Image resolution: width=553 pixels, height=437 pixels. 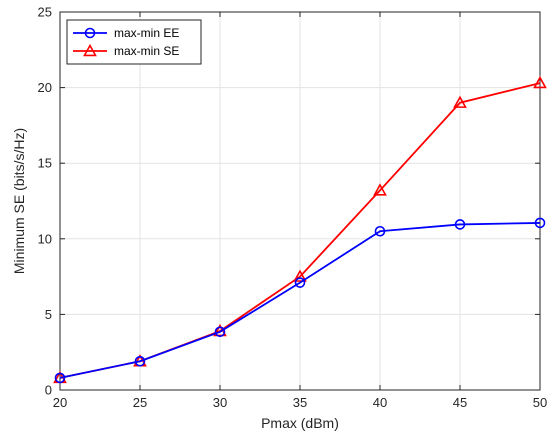 What do you see at coordinates (19, 201) in the screenshot?
I see `y-axis-label: Minimum SE (bits/s/Hz)` at bounding box center [19, 201].